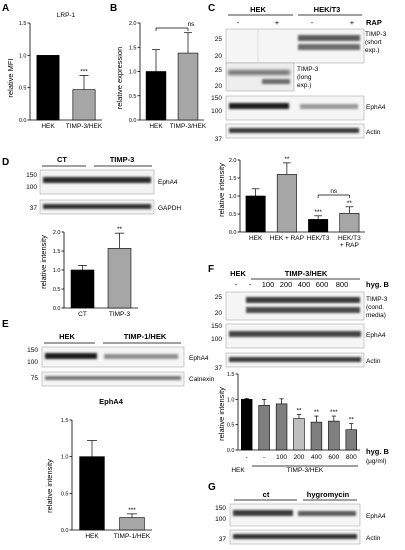 This screenshot has height=550, width=405. What do you see at coordinates (133, 24) in the screenshot?
I see `chartB-ytick-label: 2.0` at bounding box center [133, 24].